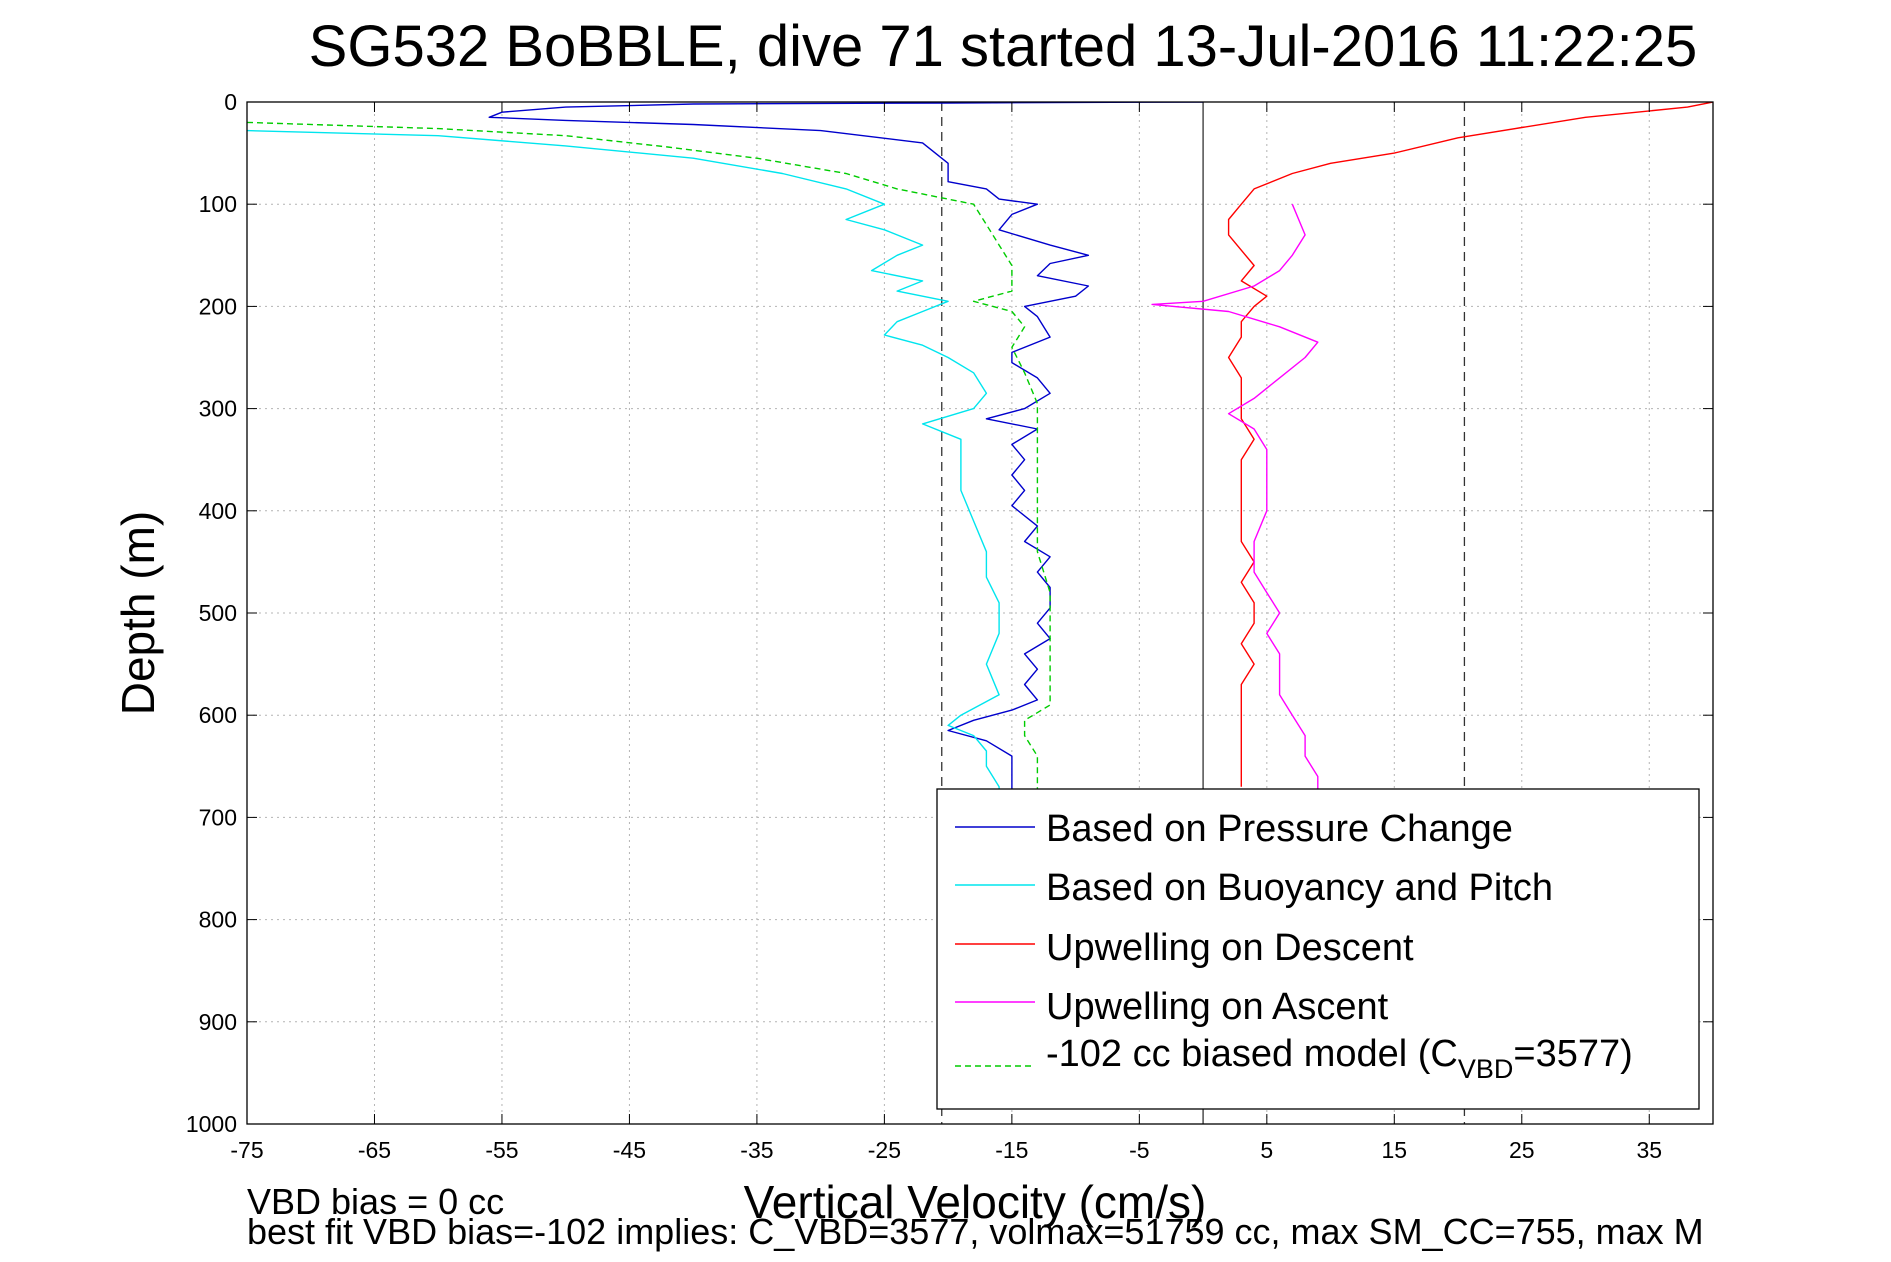 The image size is (1891, 1262). I want to click on footnote-vbd-bias: VBD bias = 0 cc, so click(375, 1201).